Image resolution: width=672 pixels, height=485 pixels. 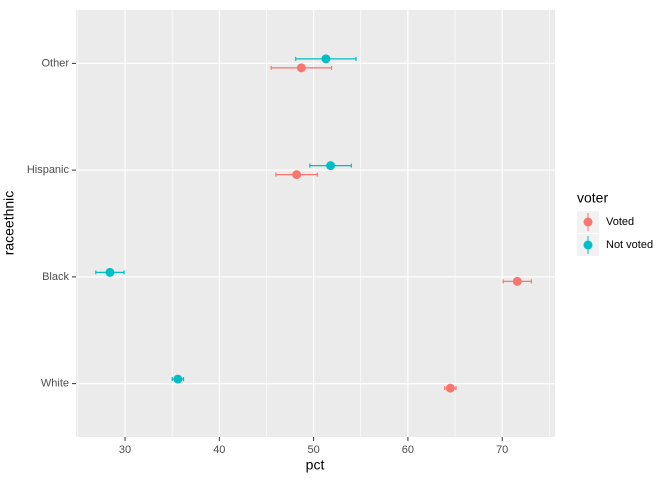 What do you see at coordinates (315, 465) in the screenshot?
I see `x-axis-title: pct` at bounding box center [315, 465].